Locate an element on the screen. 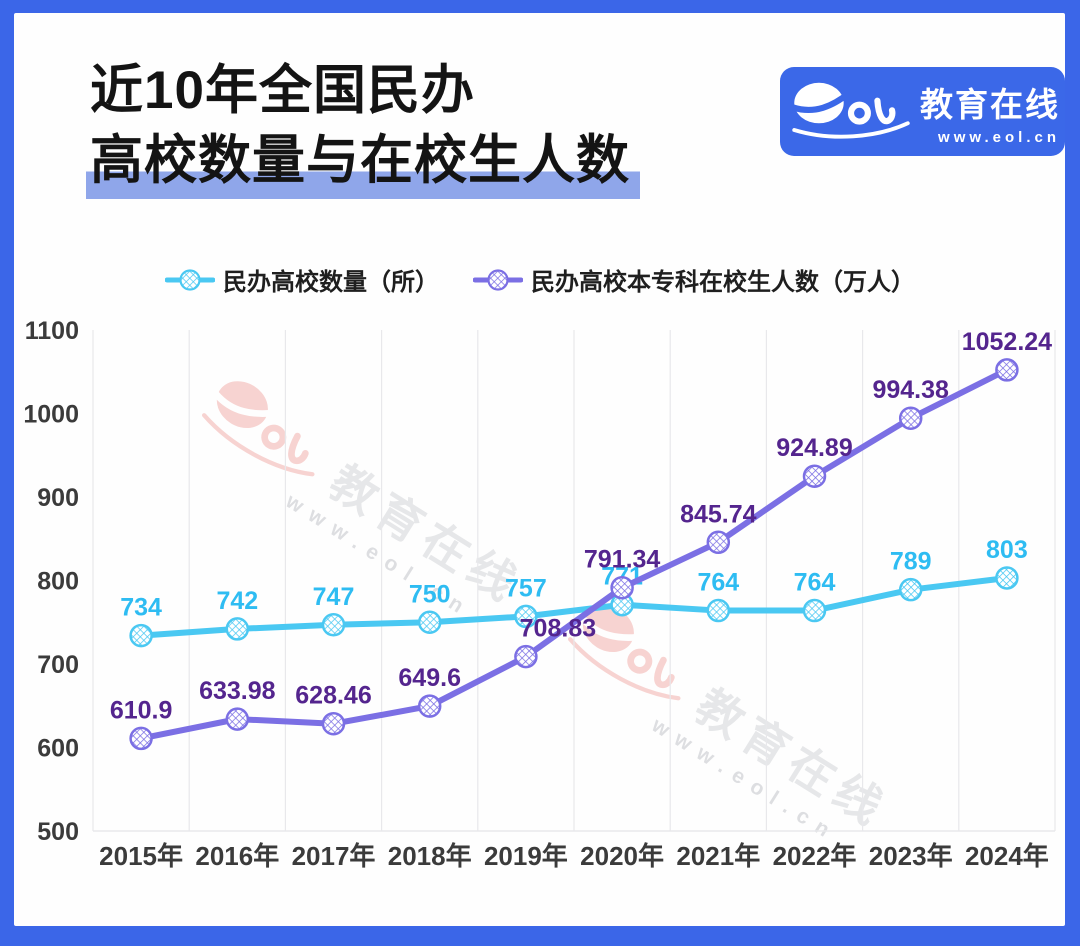 This screenshot has width=1080, height=946. svg-text: 2024年 is located at coordinates (1007, 856).